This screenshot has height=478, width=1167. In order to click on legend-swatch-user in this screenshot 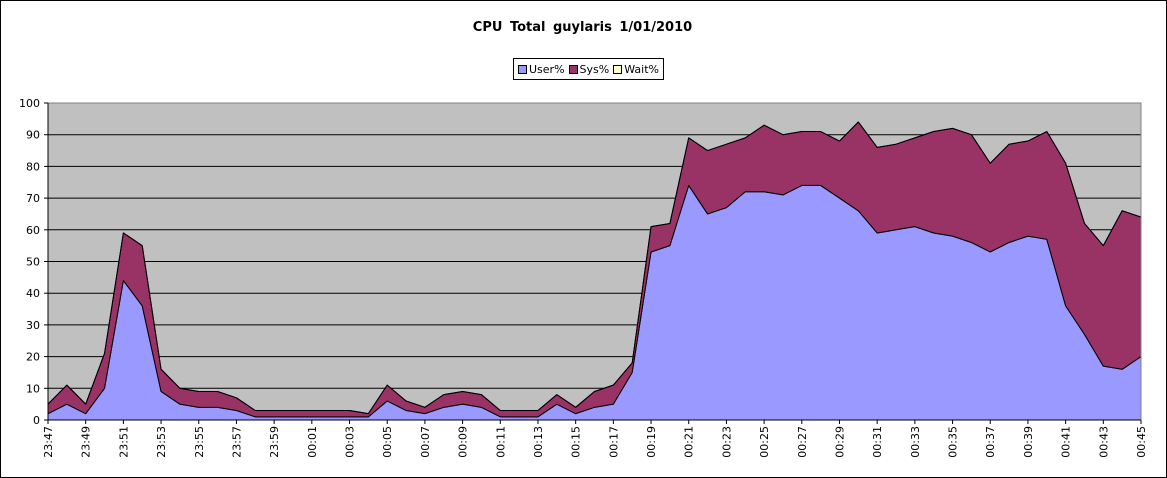, I will do `click(522, 69)`.